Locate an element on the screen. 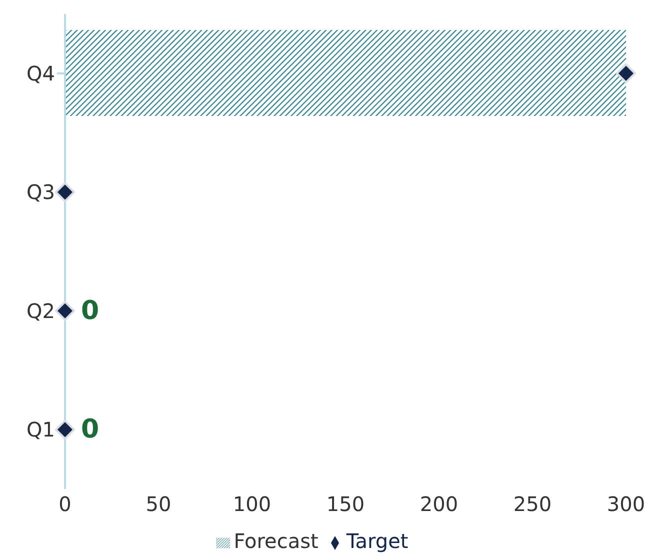  x-tick-label: 100 is located at coordinates (252, 504).